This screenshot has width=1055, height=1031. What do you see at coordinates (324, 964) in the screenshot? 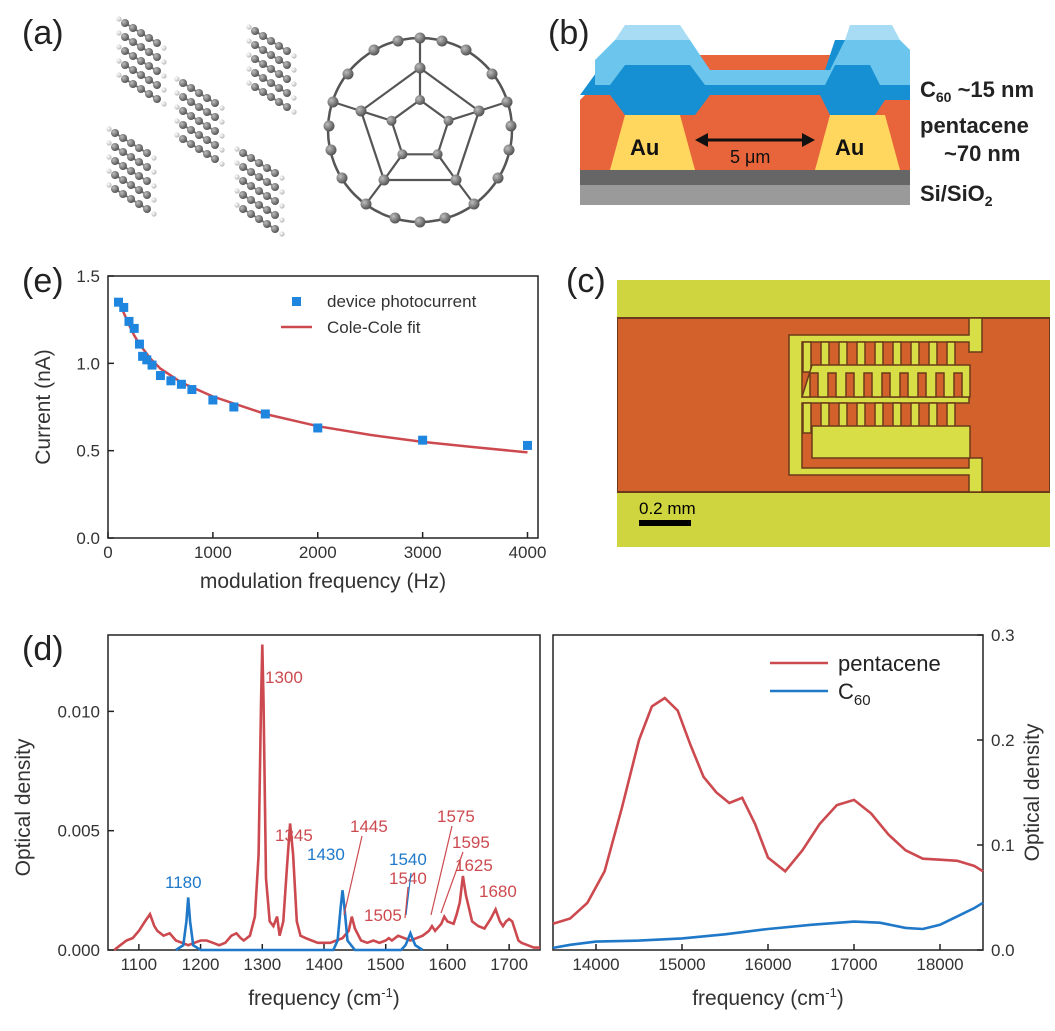
I see `x-tick-label: 1400` at bounding box center [324, 964].